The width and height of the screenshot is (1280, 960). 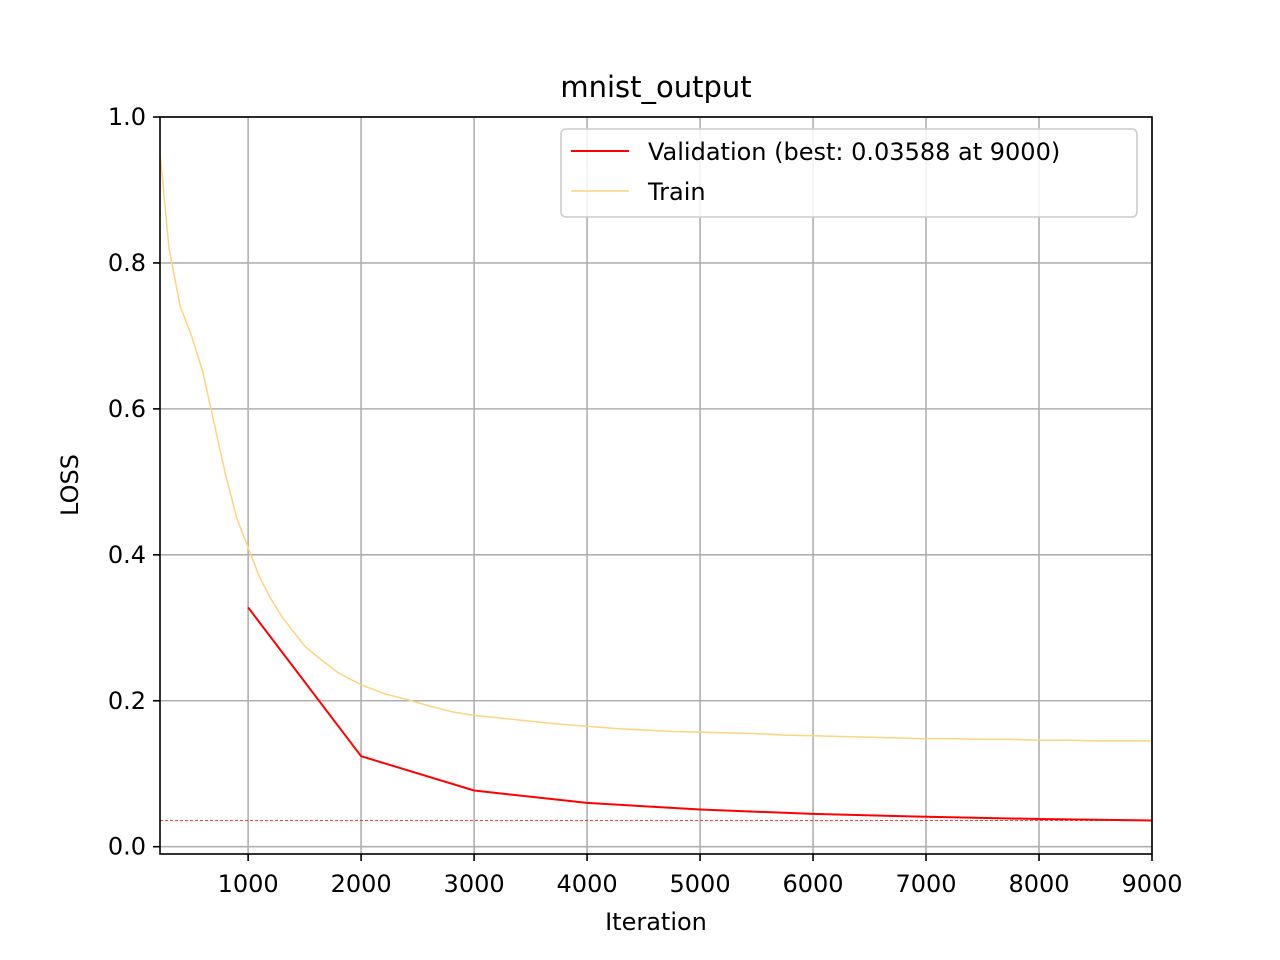 I want to click on x-tick-label: 8000, so click(x=1038, y=884).